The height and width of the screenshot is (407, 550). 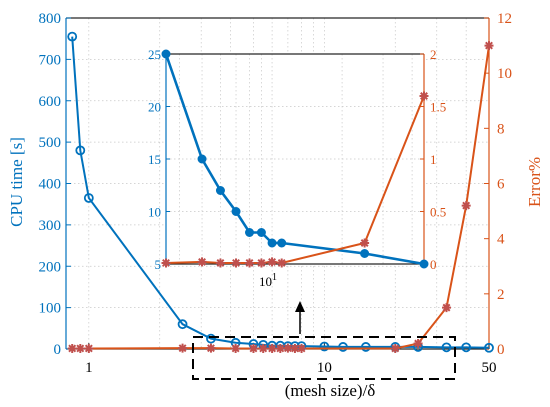 What do you see at coordinates (438, 212) in the screenshot?
I see `inset-y-right-tick-label: 0.5` at bounding box center [438, 212].